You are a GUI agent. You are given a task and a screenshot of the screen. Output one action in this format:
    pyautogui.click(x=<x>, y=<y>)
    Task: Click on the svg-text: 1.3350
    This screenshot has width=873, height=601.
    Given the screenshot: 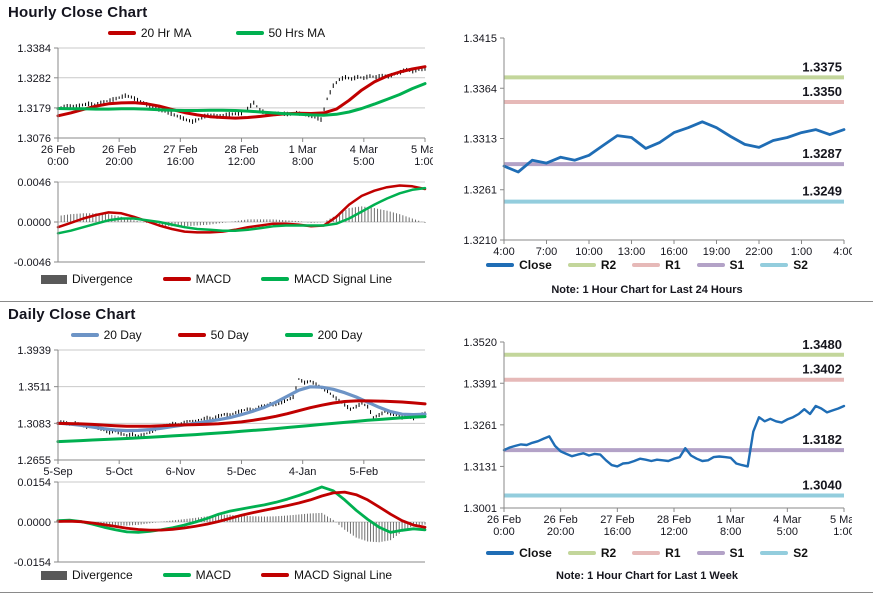 What is the action you would take?
    pyautogui.click(x=822, y=91)
    